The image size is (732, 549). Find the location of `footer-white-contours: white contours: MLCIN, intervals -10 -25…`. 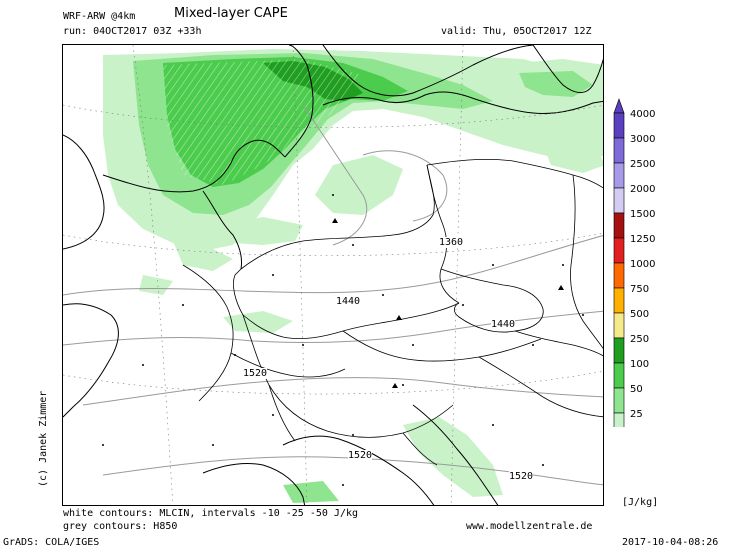

footer-white-contours: white contours: MLCIN, intervals -10 -25… is located at coordinates (211, 513).